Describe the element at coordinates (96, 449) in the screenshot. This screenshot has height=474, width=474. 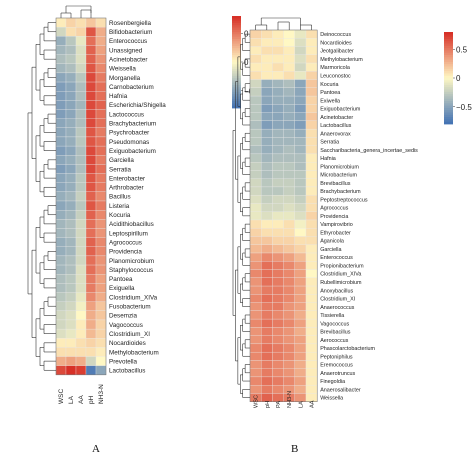
I see `panel-label-a: A` at that location.